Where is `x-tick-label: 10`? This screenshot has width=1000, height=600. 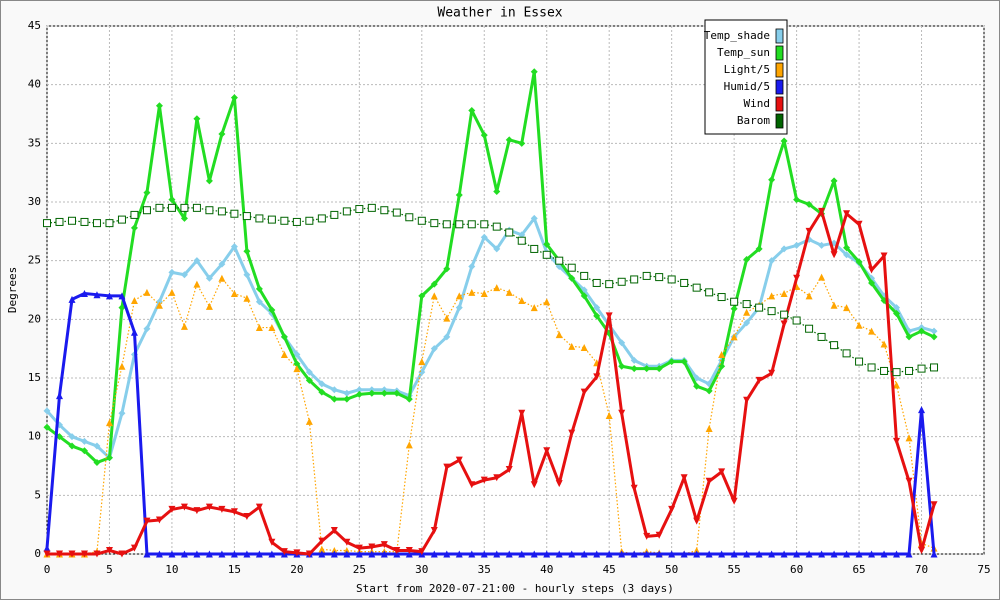 x-tick-label: 10 is located at coordinates (171, 569).